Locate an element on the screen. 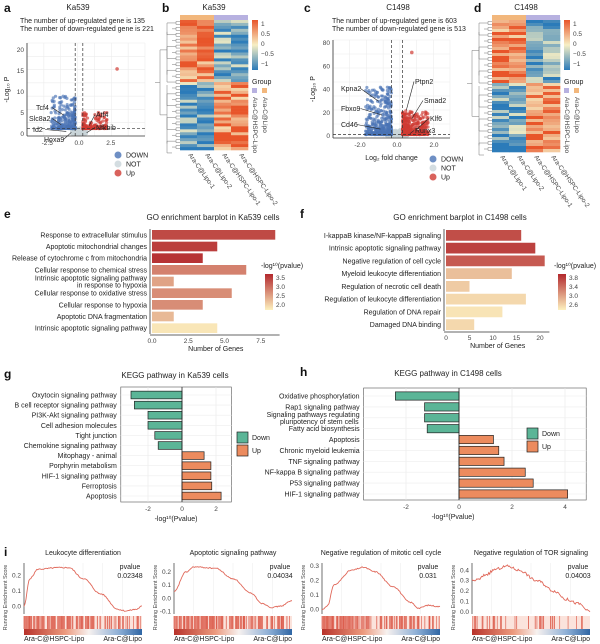 This screenshot has height=644, width=600. legend-label: DOWN is located at coordinates (452, 160).